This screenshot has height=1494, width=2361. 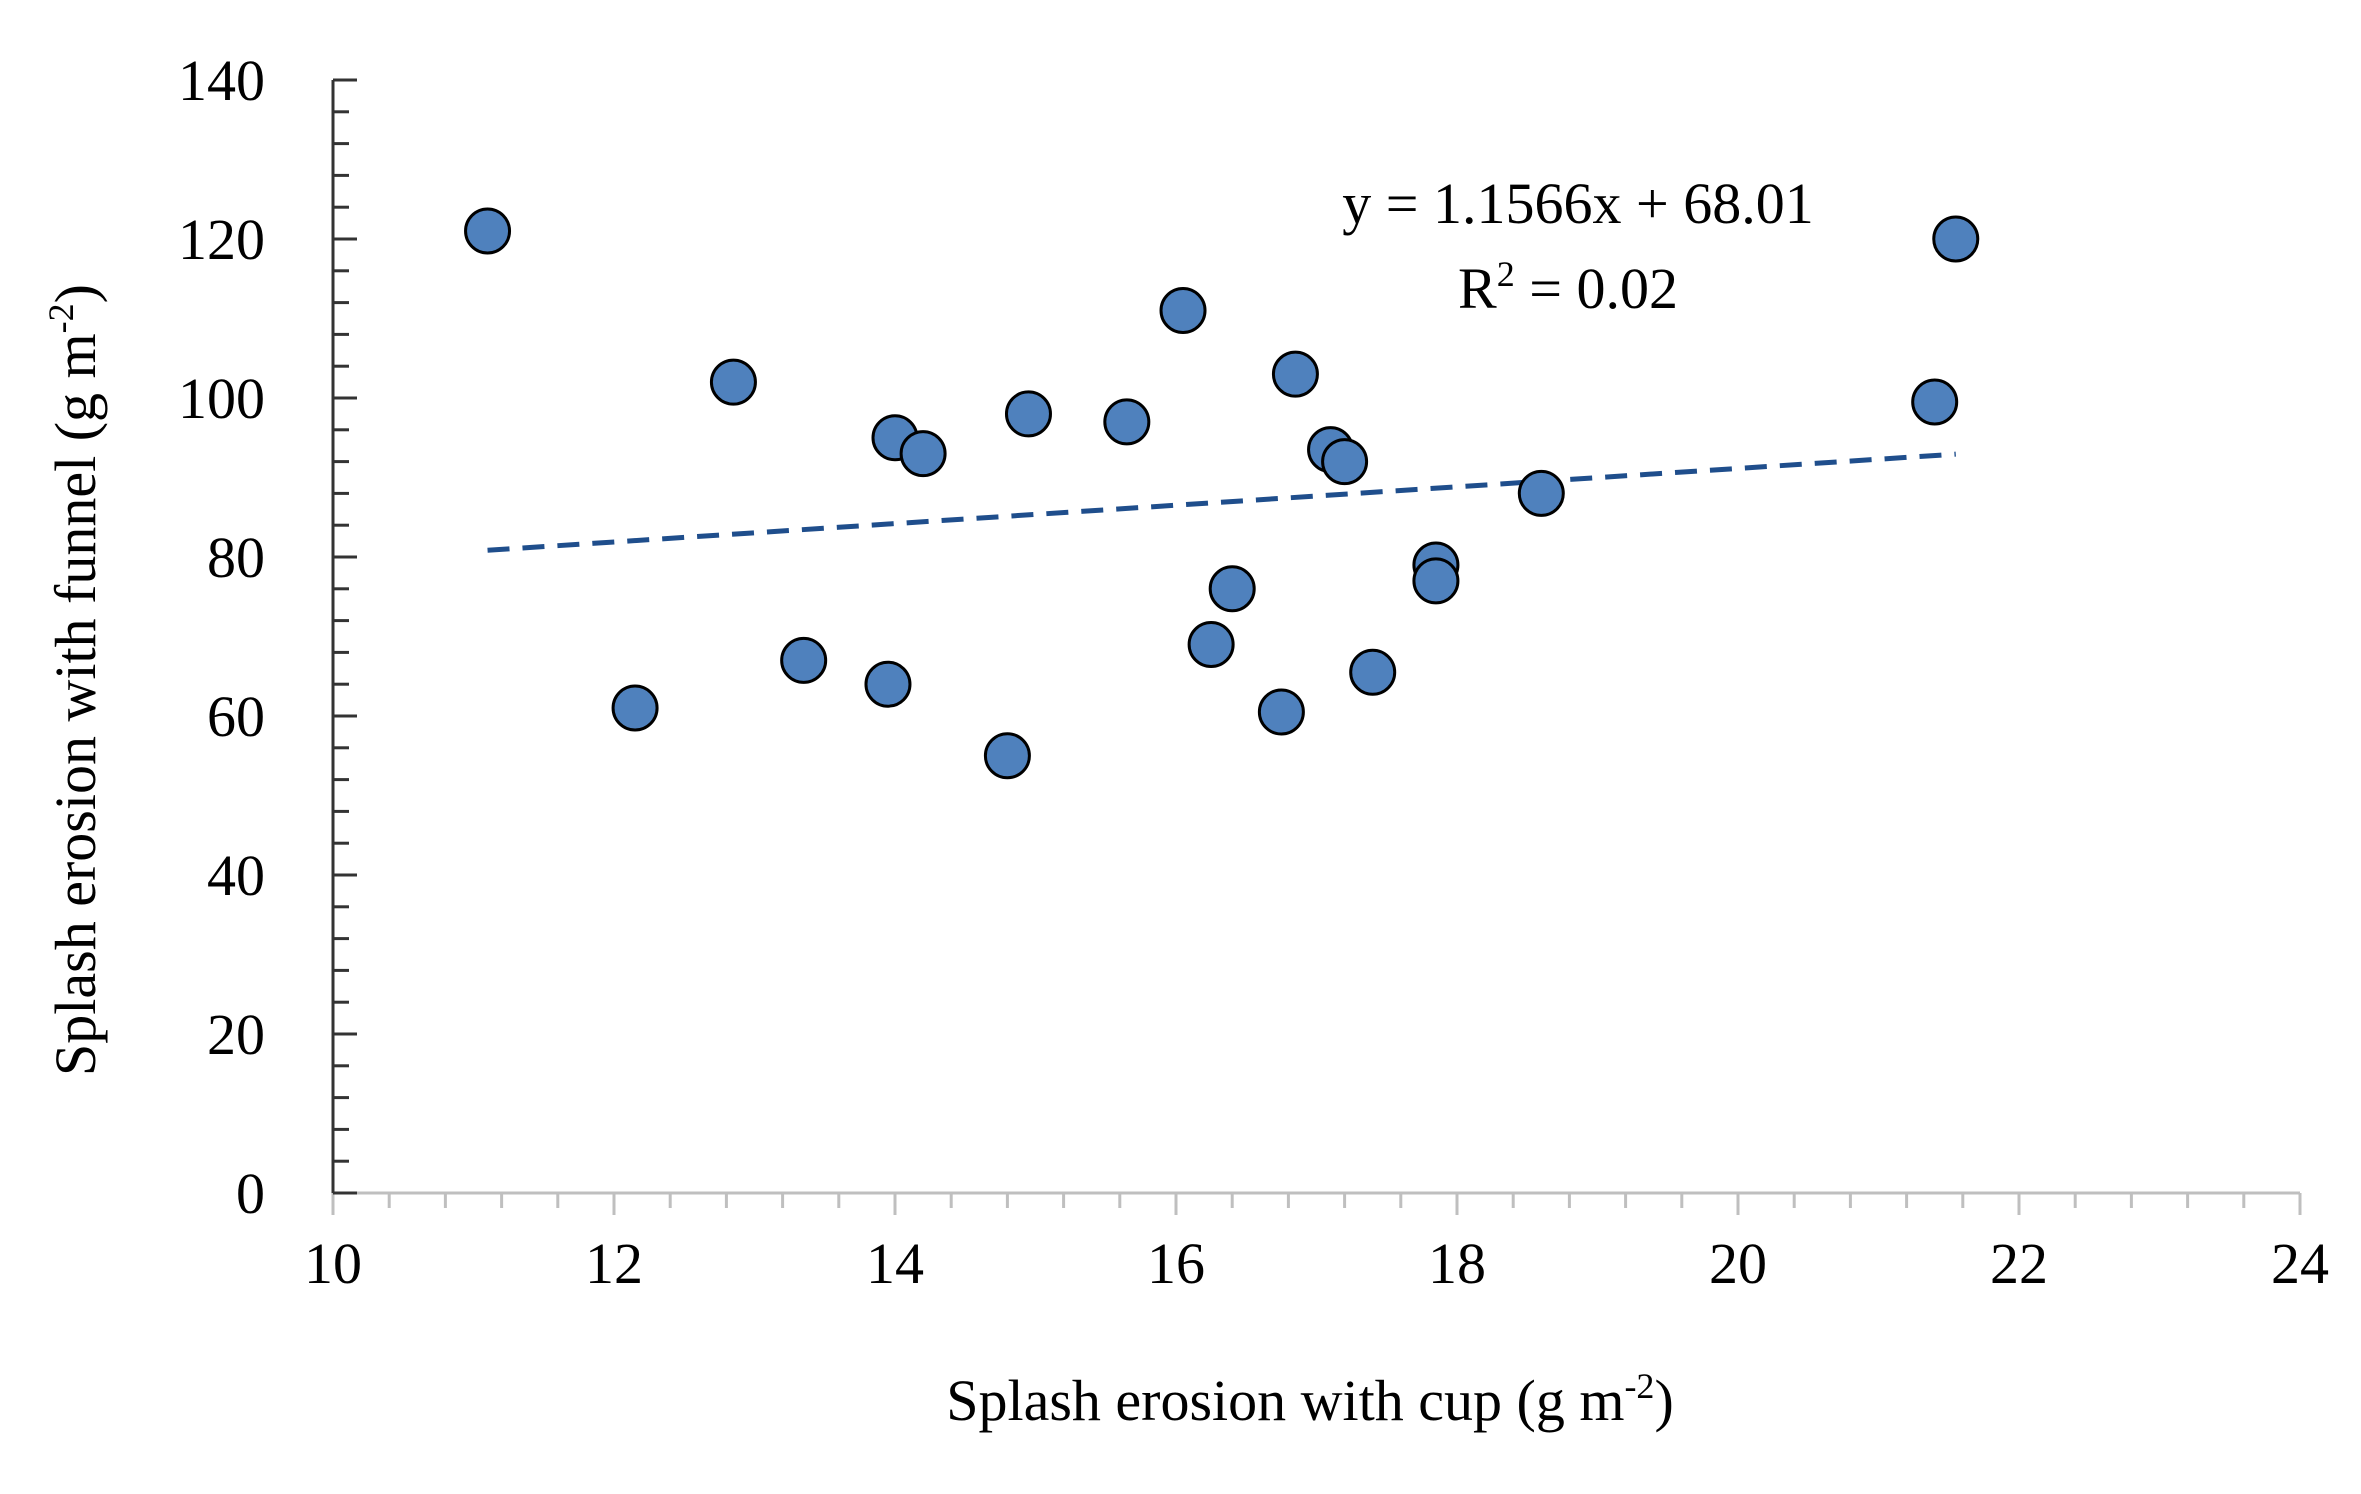 What do you see at coordinates (895, 1263) in the screenshot?
I see `x-tick-label: 14` at bounding box center [895, 1263].